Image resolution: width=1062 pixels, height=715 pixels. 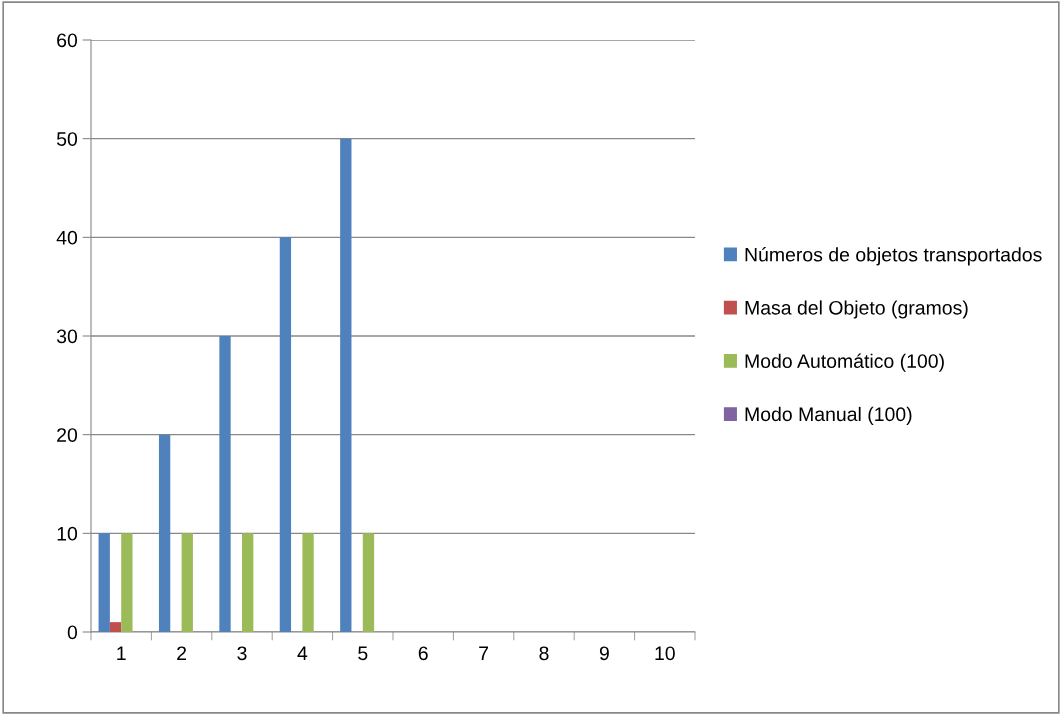 What do you see at coordinates (67, 435) in the screenshot?
I see `y-tick-label: 20` at bounding box center [67, 435].